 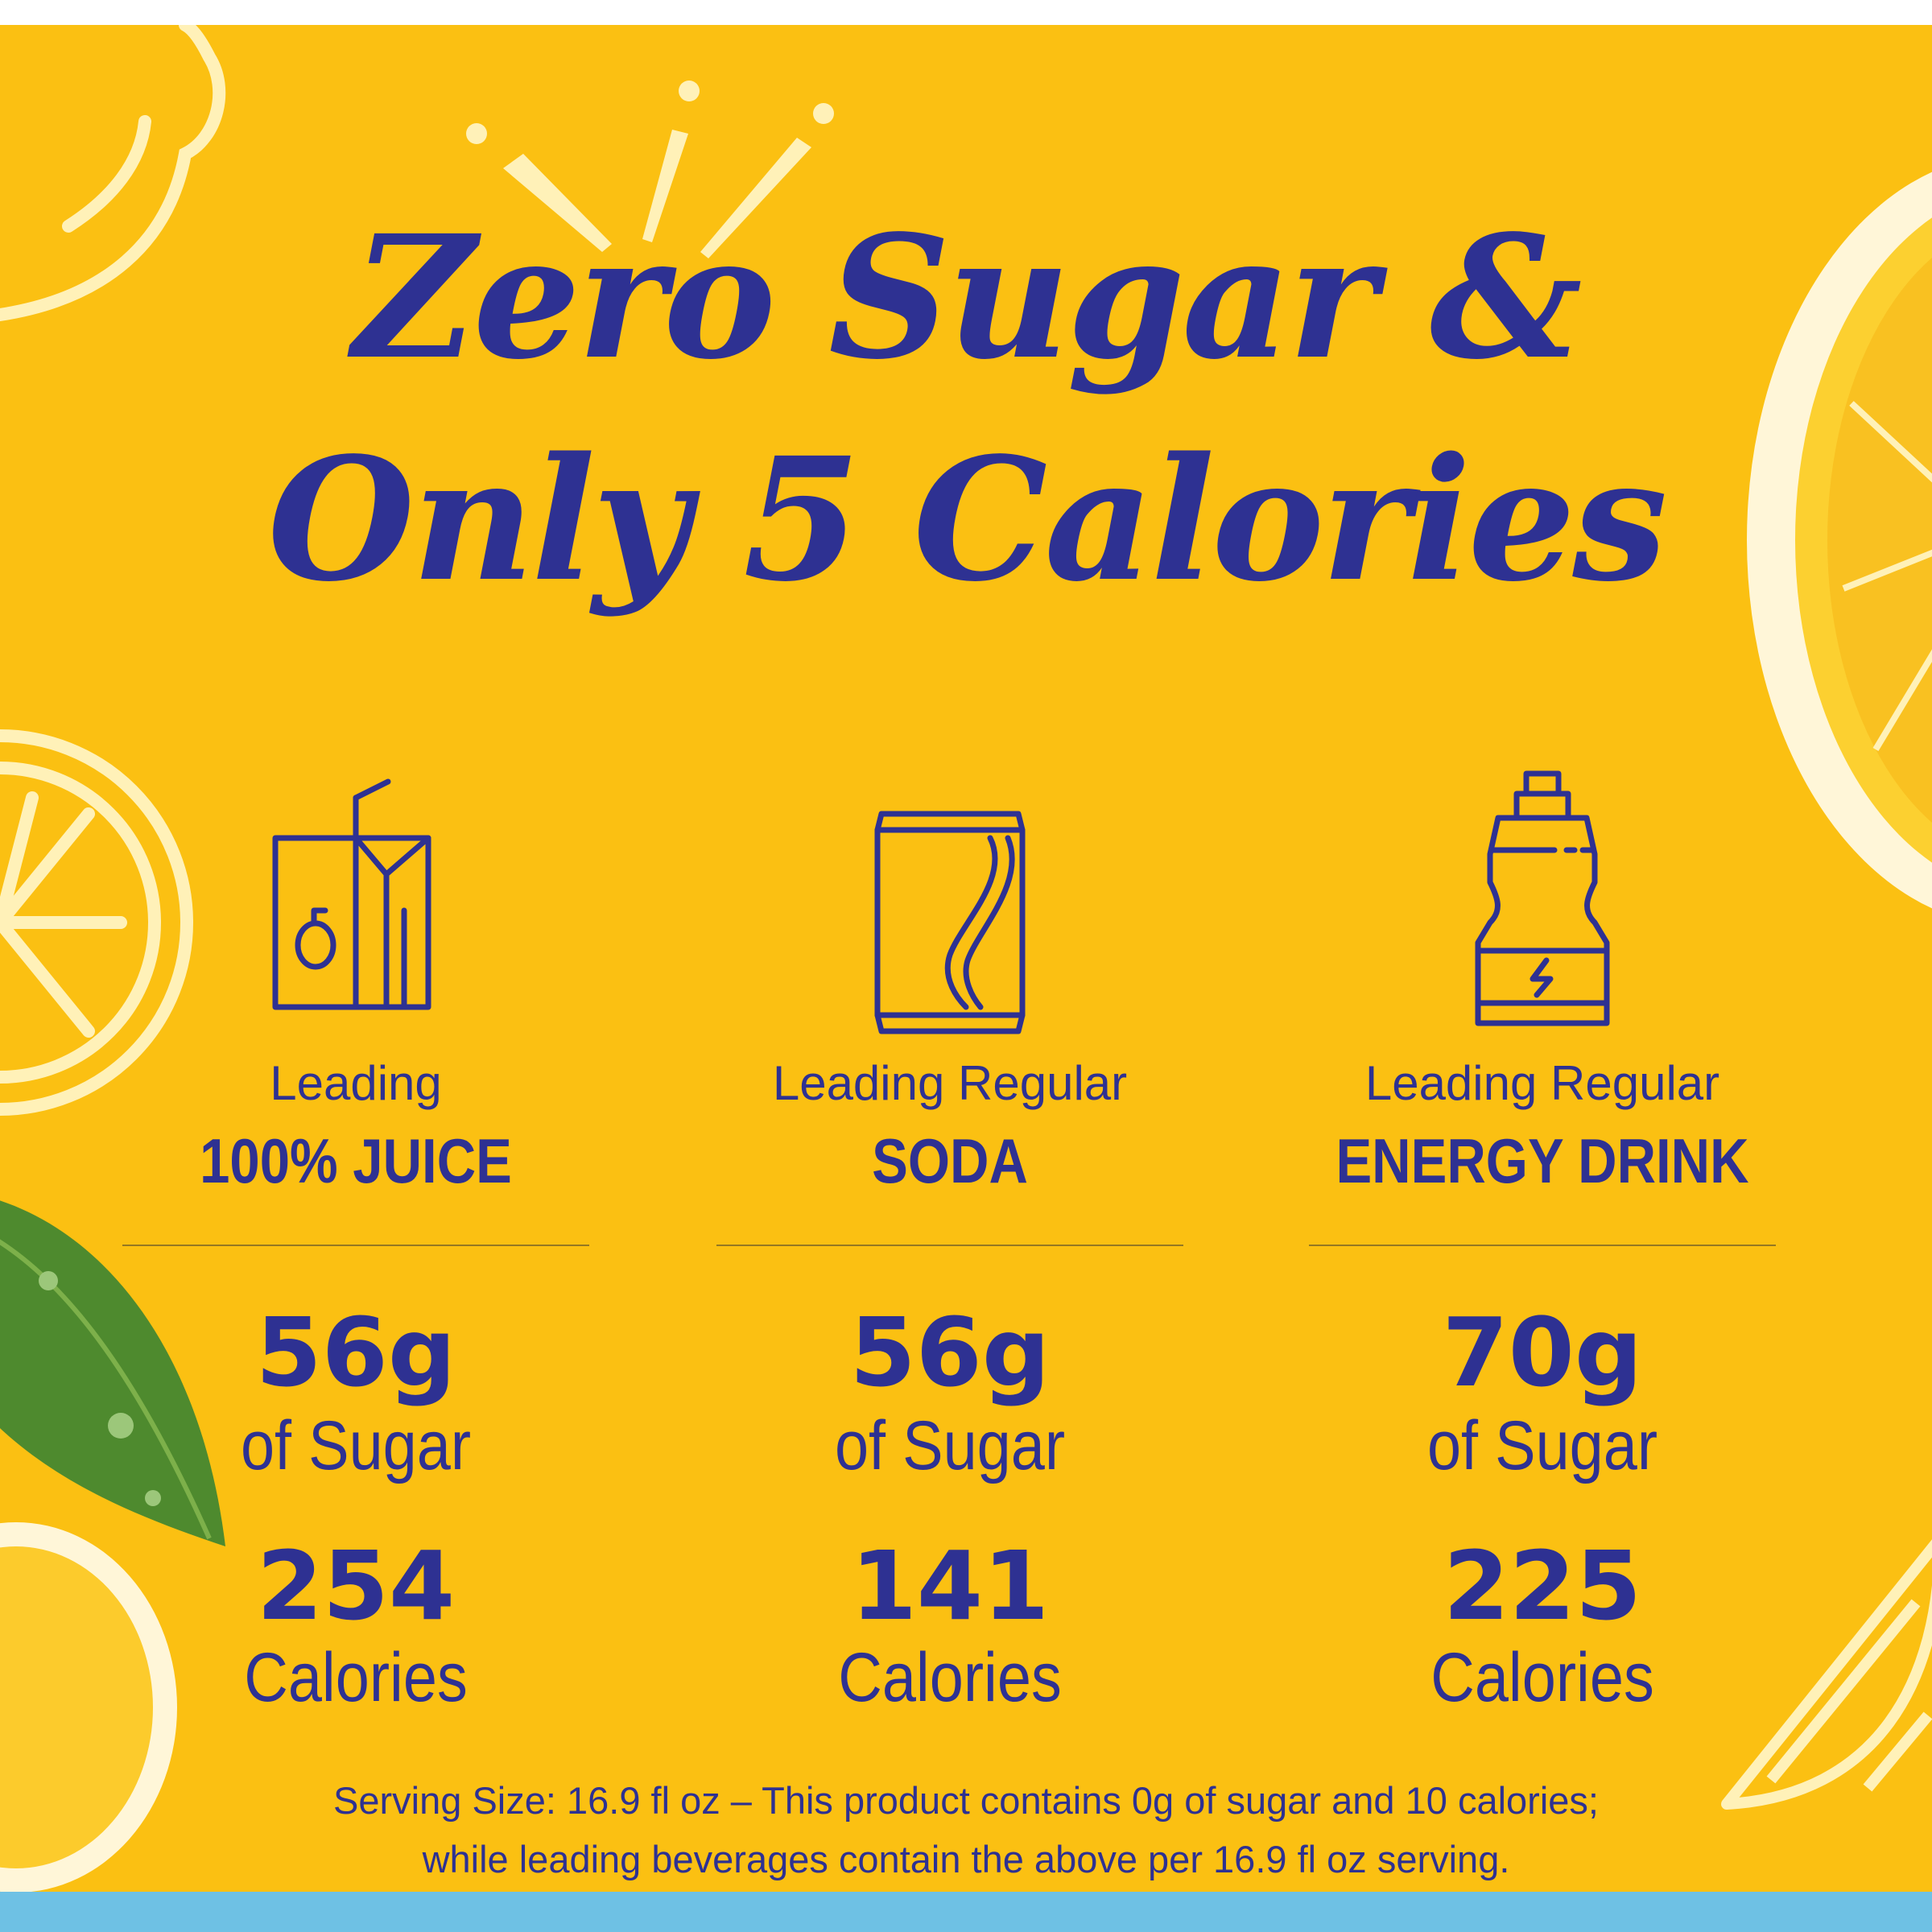 I want to click on sugar-value: 70g, so click(x=1542, y=1352).